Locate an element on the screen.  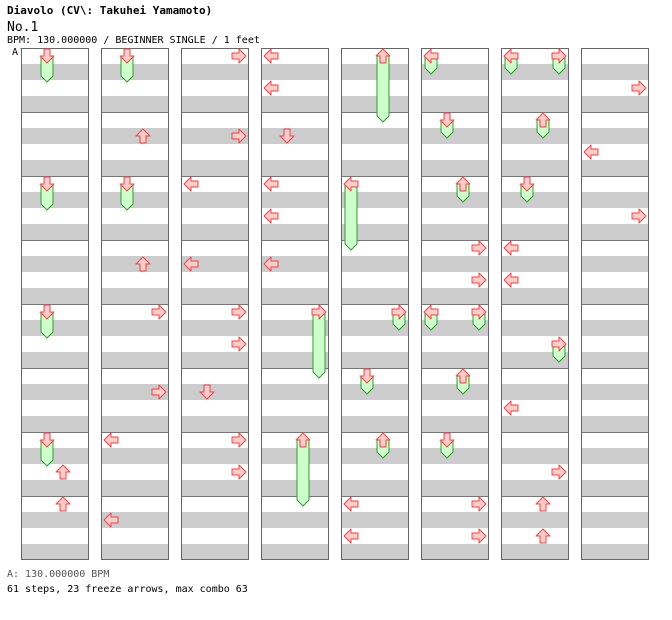
bpm-marker-label: A is located at coordinates (15, 52).